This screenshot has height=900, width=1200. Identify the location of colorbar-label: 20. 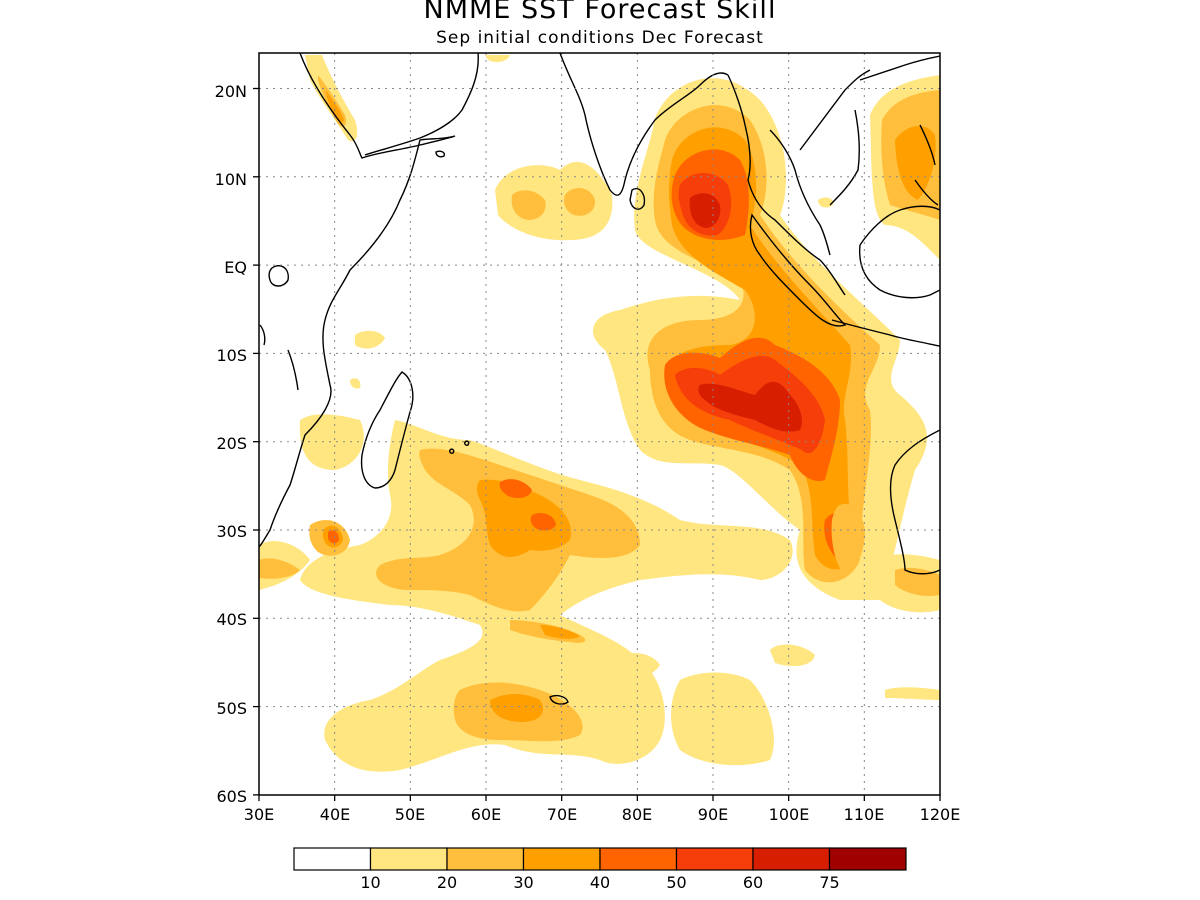
(447, 882).